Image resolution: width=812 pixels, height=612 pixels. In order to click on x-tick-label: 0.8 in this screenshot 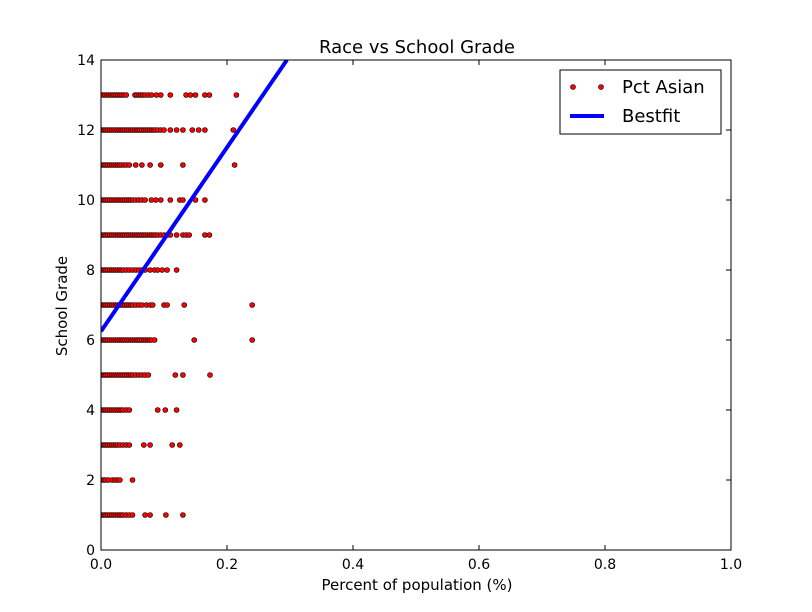, I will do `click(605, 565)`.